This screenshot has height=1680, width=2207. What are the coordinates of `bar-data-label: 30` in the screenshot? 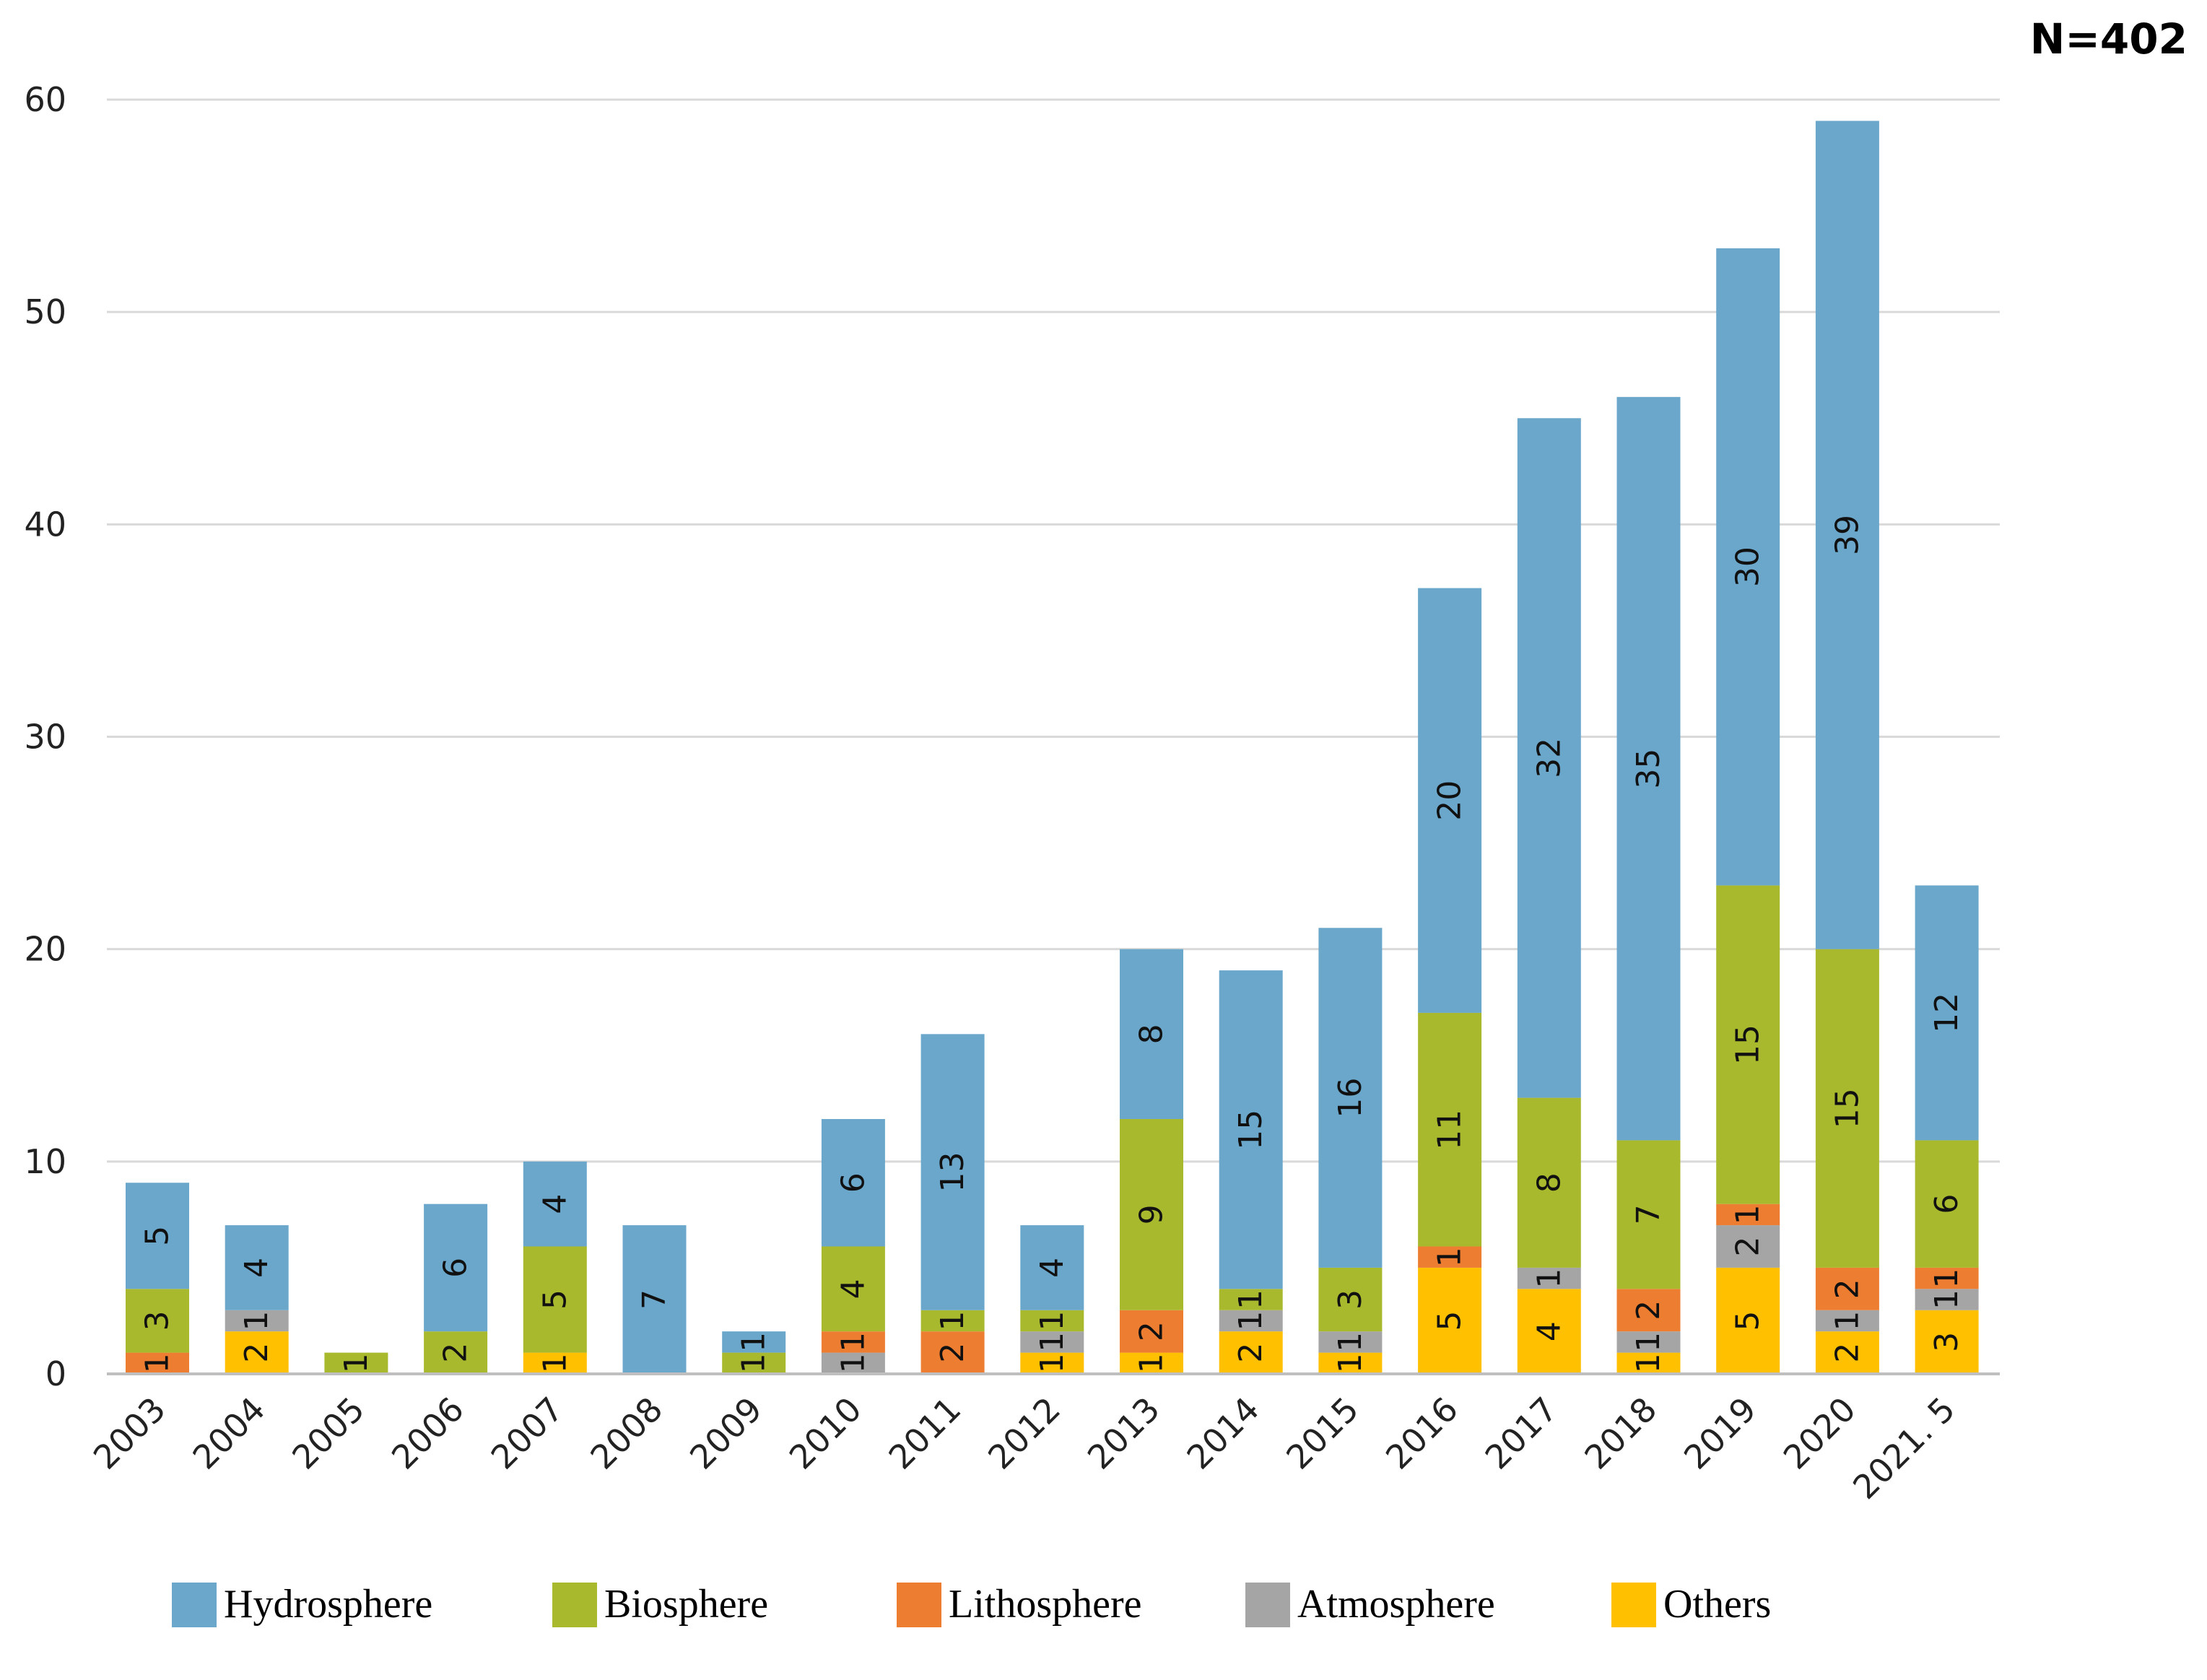 It's located at (1748, 567).